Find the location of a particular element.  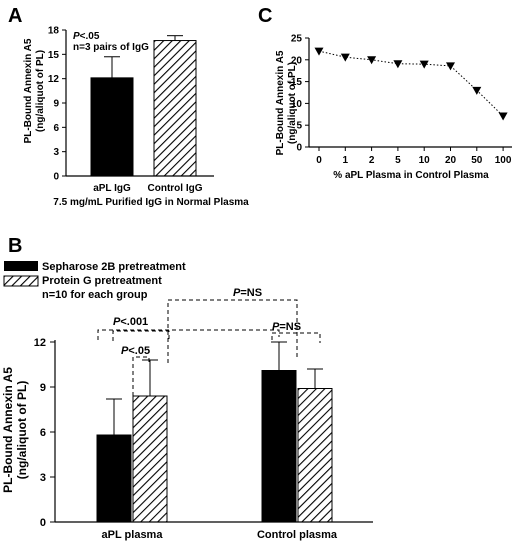

panel-c-xtick-label: 2 is located at coordinates (372, 160).